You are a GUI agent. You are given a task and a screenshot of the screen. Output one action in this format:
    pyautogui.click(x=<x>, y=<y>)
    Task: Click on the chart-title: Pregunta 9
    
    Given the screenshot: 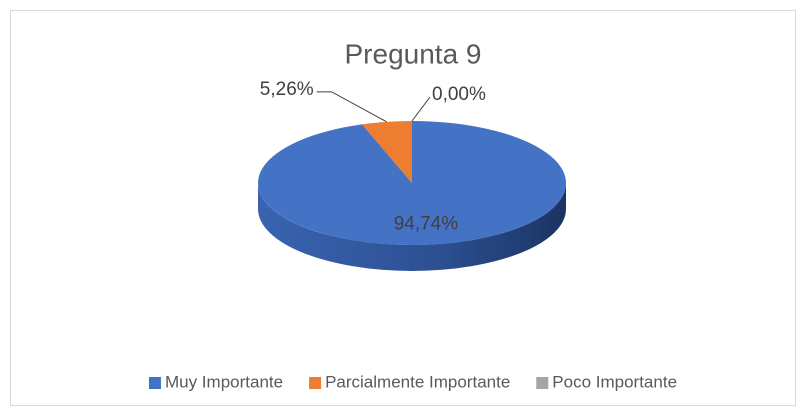 What is the action you would take?
    pyautogui.click(x=413, y=53)
    